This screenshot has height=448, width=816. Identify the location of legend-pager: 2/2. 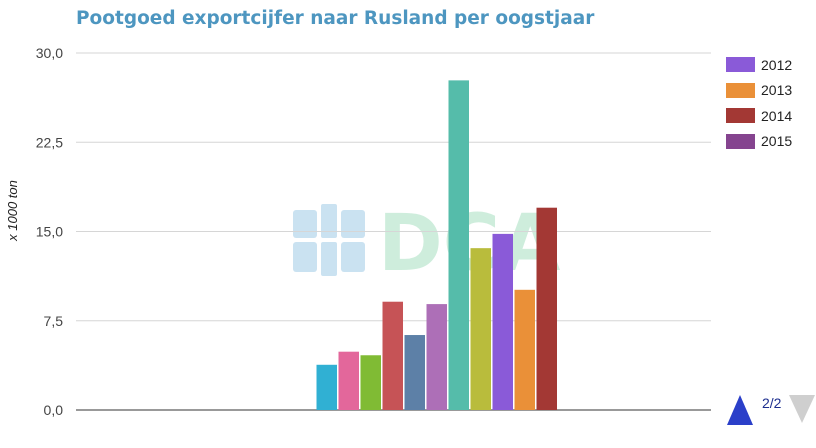
(771, 412).